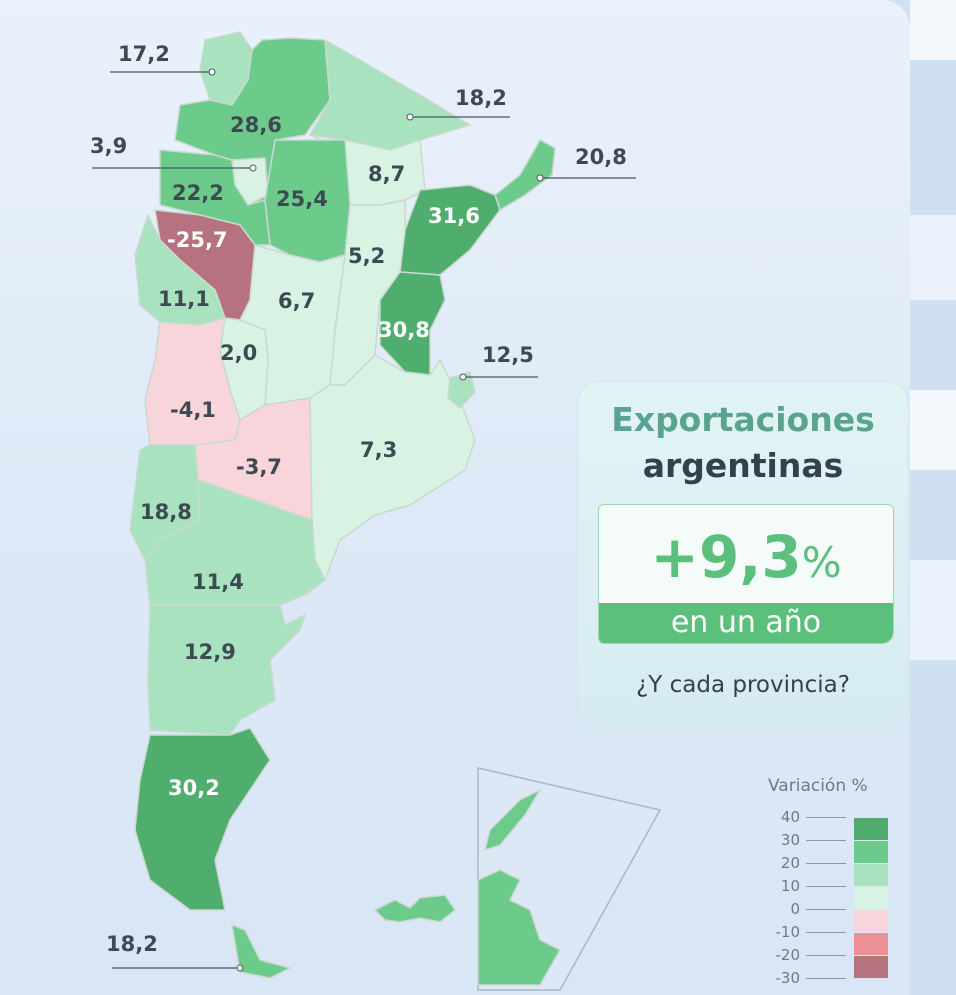  What do you see at coordinates (297, 301) in the screenshot?
I see `value-cordoba: 6,7` at bounding box center [297, 301].